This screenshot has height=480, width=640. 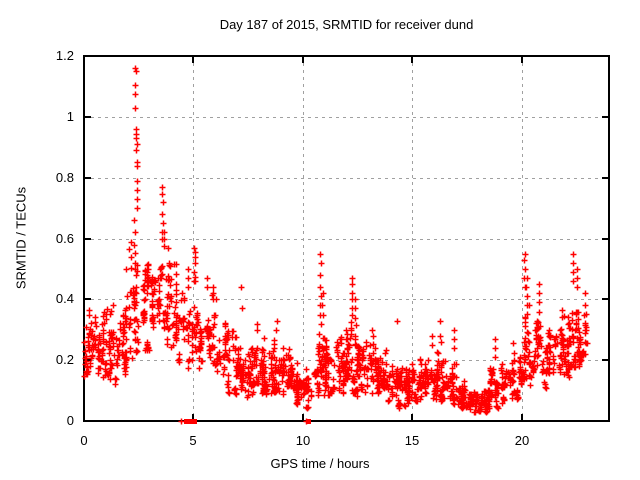 I want to click on y-tick-label: 1.2, so click(x=65, y=55).